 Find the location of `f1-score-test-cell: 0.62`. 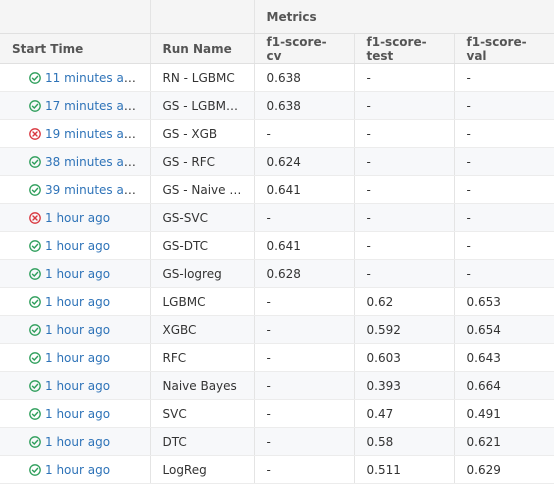

f1-score-test-cell: 0.62 is located at coordinates (403, 301).